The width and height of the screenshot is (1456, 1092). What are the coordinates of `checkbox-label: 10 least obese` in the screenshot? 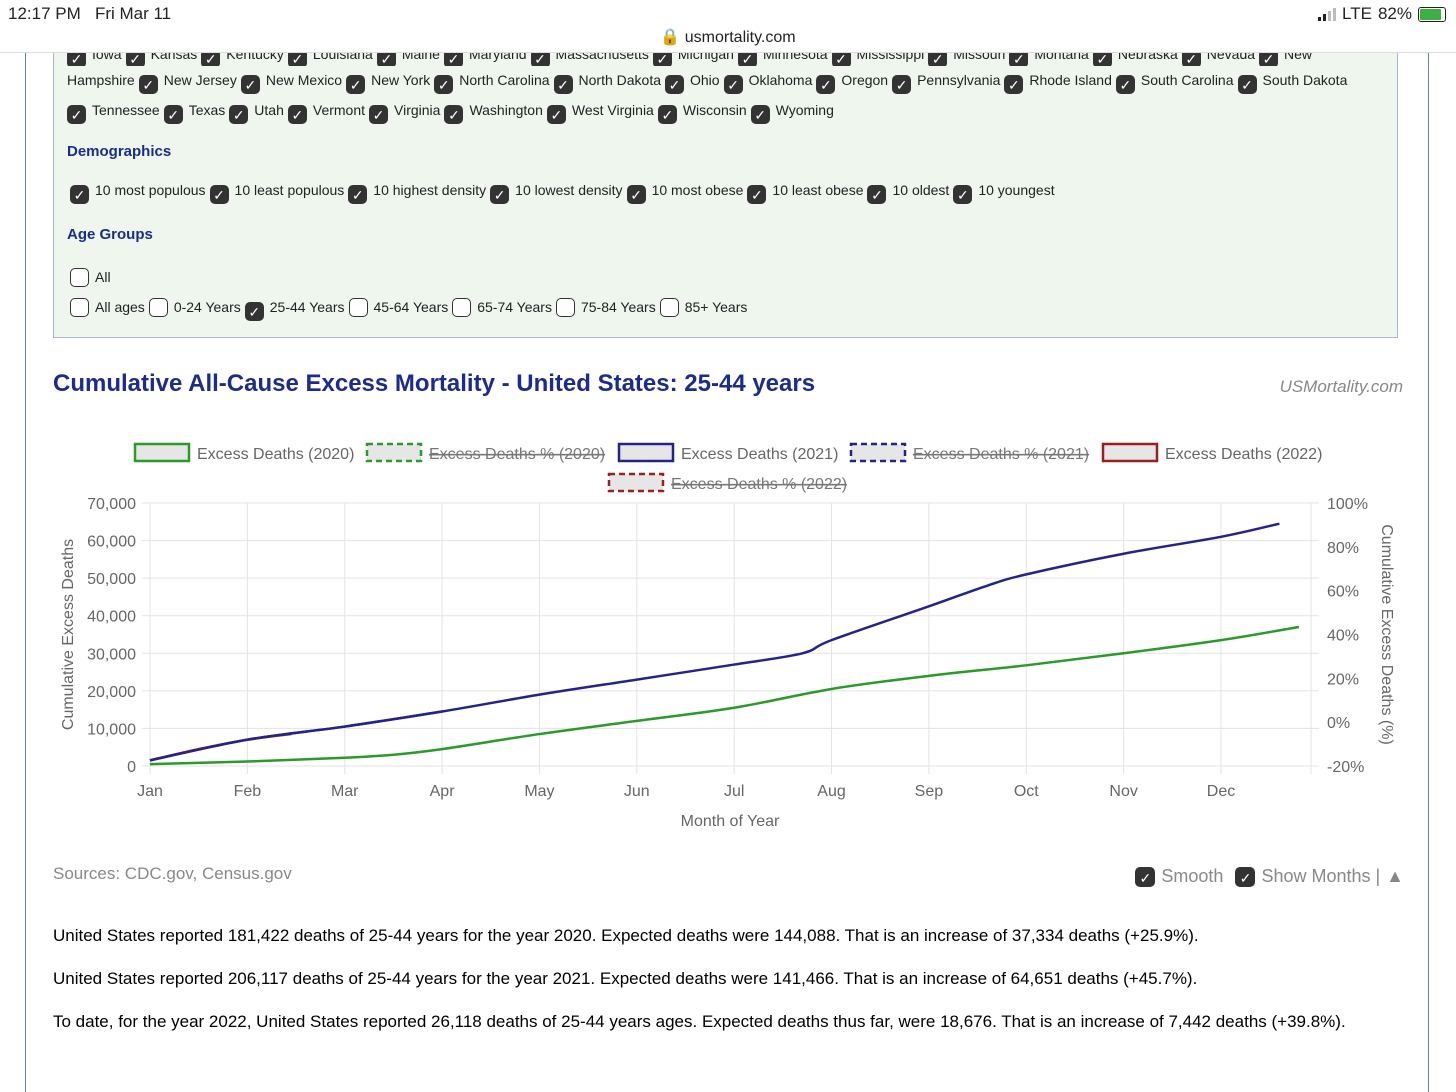 It's located at (818, 190).